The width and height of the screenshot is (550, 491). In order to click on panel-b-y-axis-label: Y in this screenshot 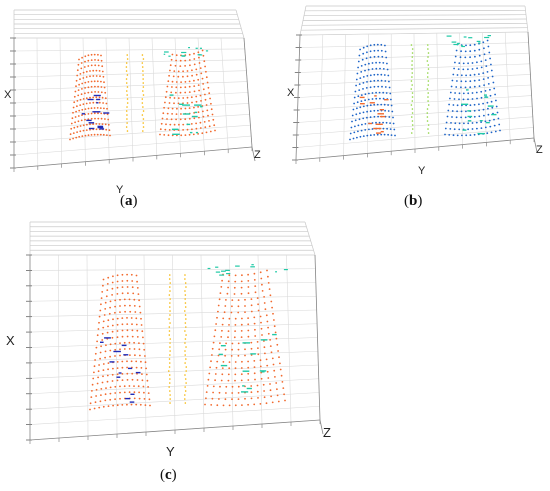, I will do `click(422, 171)`.